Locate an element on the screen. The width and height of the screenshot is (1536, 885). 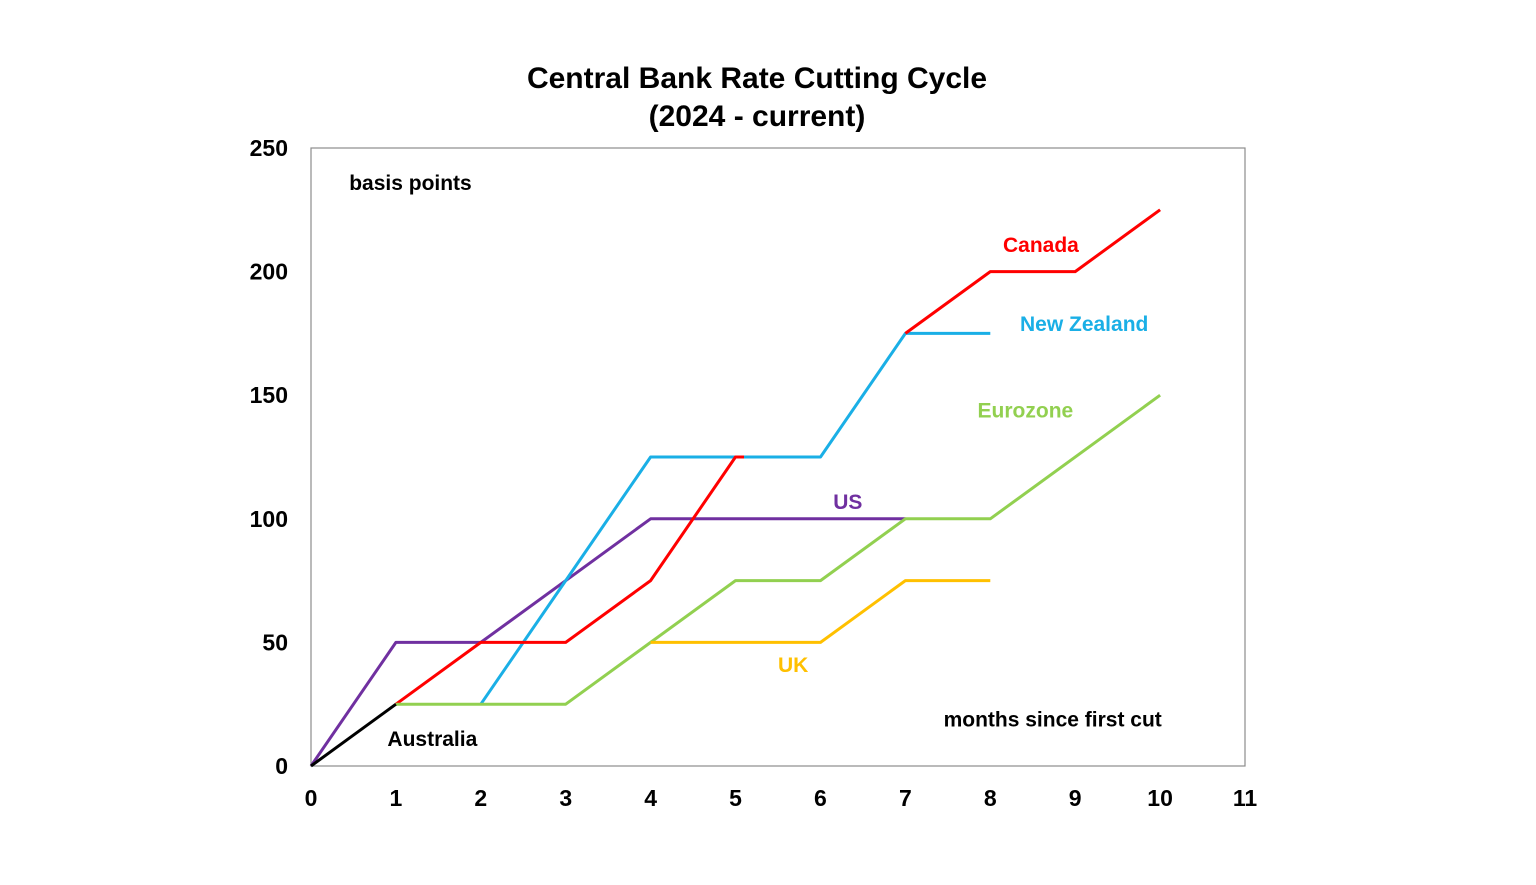
x-tick-label-8: 8 is located at coordinates (990, 798).